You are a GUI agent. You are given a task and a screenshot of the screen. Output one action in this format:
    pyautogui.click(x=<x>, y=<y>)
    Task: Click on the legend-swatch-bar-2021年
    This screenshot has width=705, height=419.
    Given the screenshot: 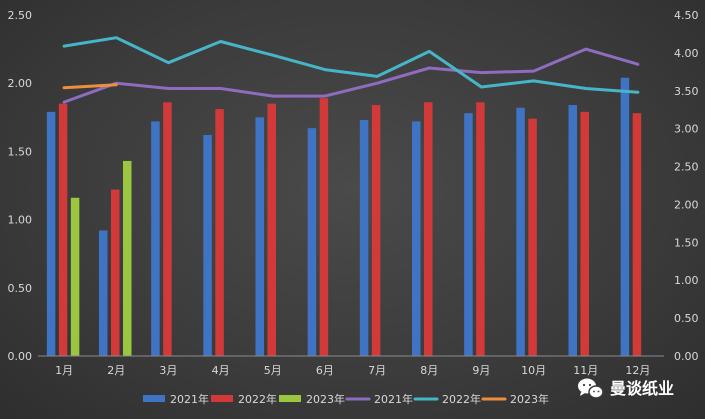 What is the action you would take?
    pyautogui.click(x=154, y=398)
    